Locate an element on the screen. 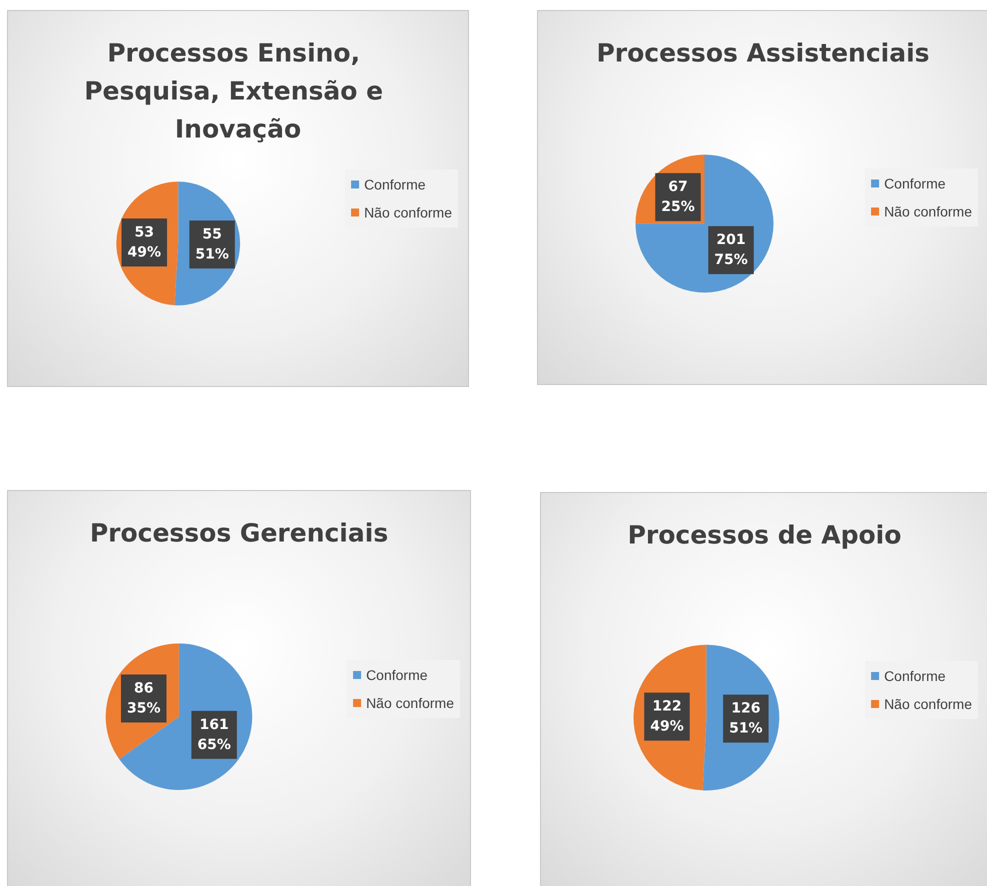 The width and height of the screenshot is (987, 886). chart-title: Processos Gerenciais is located at coordinates (239, 533).